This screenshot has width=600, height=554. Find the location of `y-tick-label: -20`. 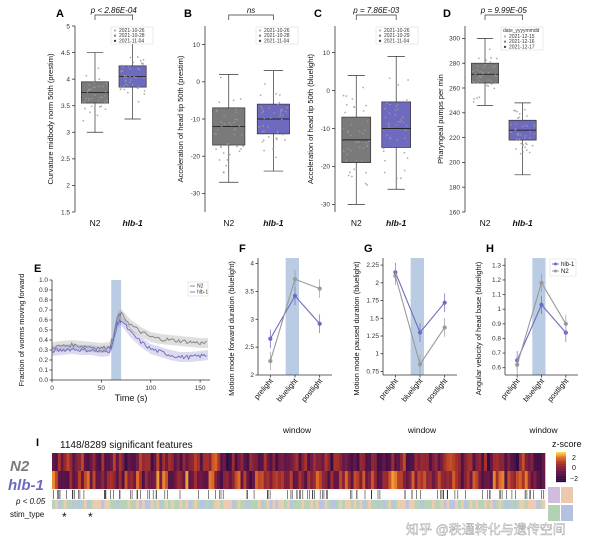

y-tick-label: -20 is located at coordinates (326, 167).